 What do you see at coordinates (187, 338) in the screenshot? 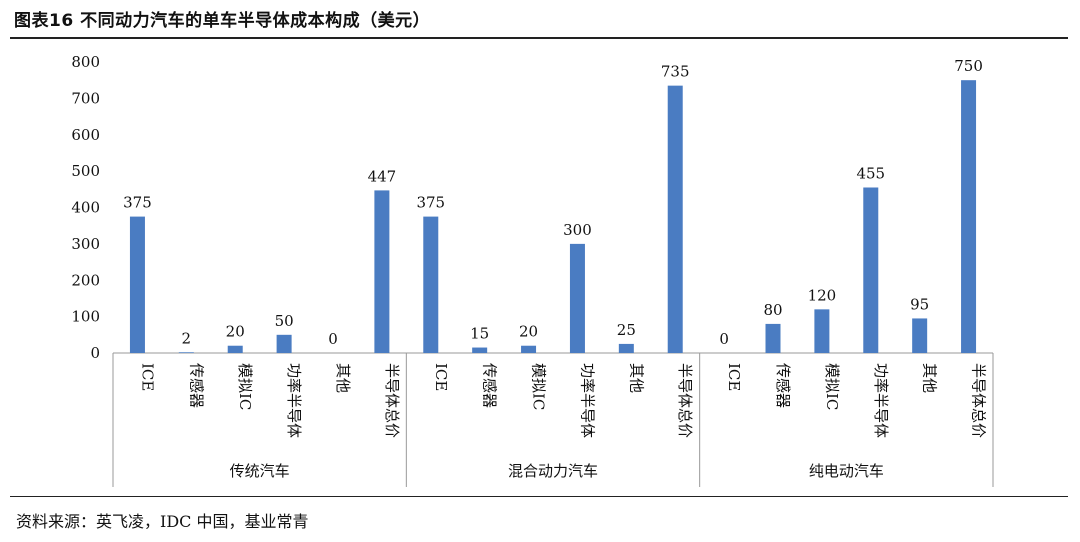
I see `data-label: 2` at bounding box center [187, 338].